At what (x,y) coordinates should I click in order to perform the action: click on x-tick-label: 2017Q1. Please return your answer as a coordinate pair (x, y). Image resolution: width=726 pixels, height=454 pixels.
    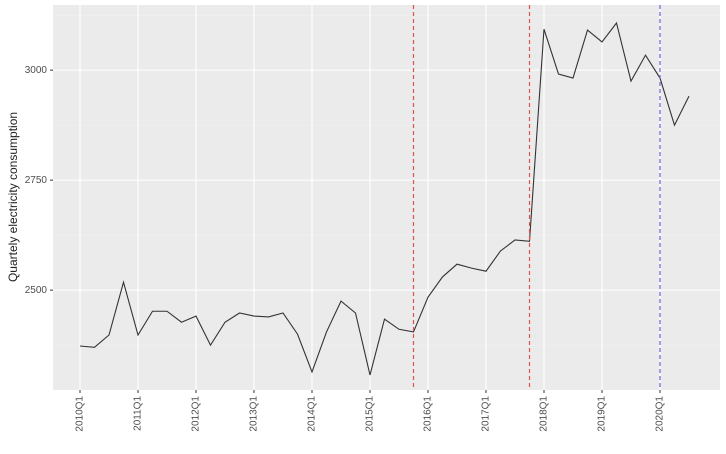
    Looking at the image, I should click on (486, 414).